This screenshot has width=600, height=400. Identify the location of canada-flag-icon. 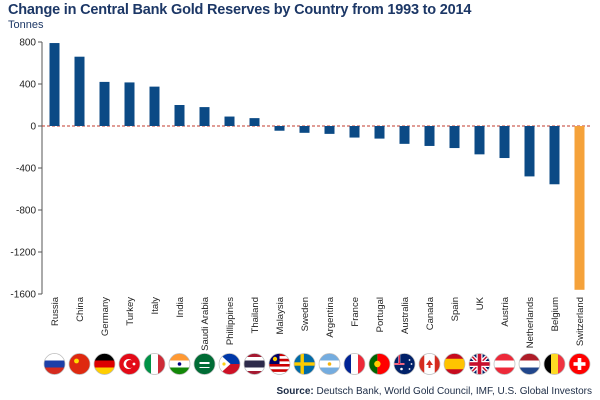
(429, 364).